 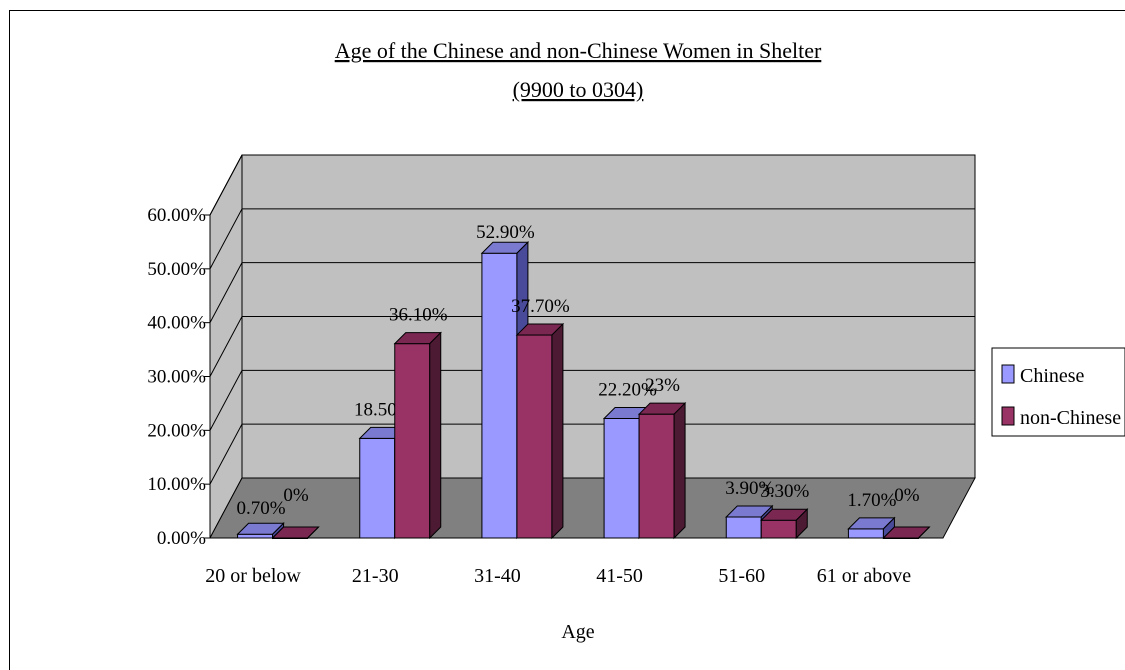 I want to click on x-axis-label: Age, so click(x=577, y=632).